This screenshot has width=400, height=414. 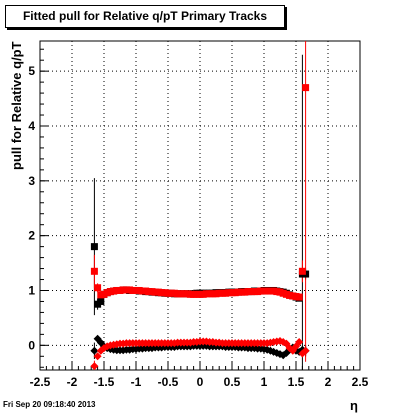 What do you see at coordinates (328, 382) in the screenshot?
I see `x-tick-label: 2` at bounding box center [328, 382].